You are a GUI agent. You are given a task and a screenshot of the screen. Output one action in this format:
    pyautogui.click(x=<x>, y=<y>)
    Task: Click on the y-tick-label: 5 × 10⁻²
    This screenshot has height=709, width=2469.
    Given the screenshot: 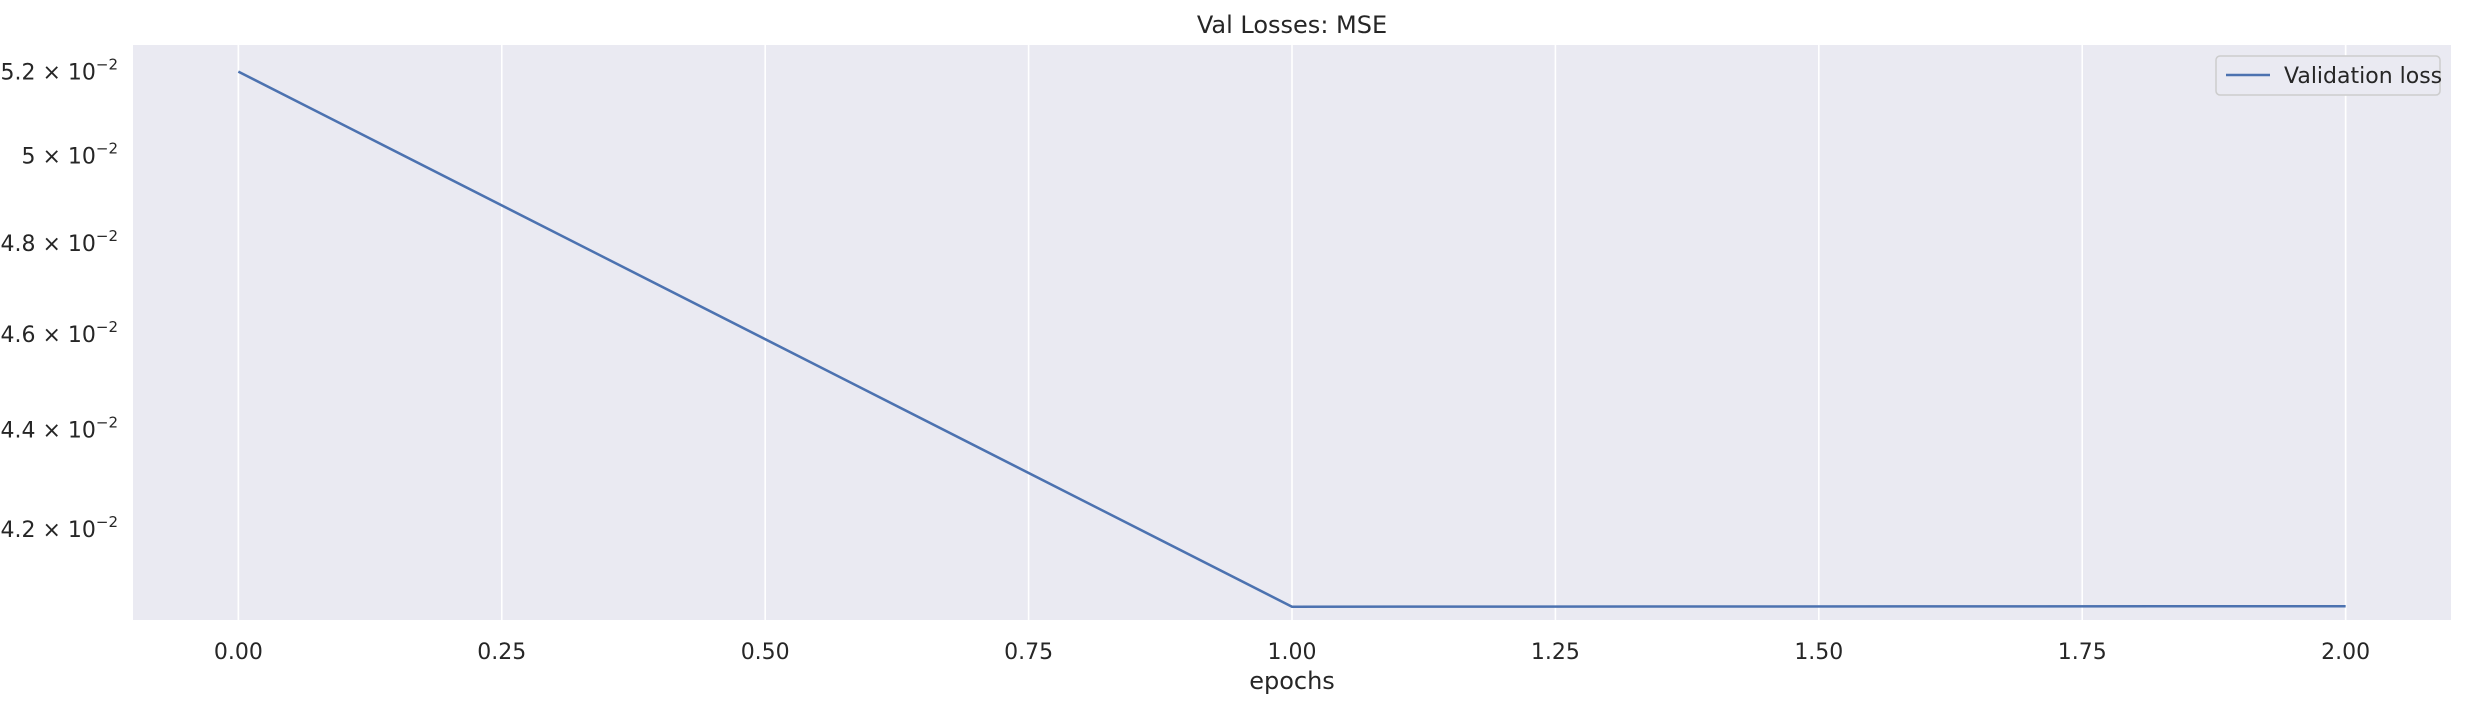 What is the action you would take?
    pyautogui.click(x=69, y=155)
    